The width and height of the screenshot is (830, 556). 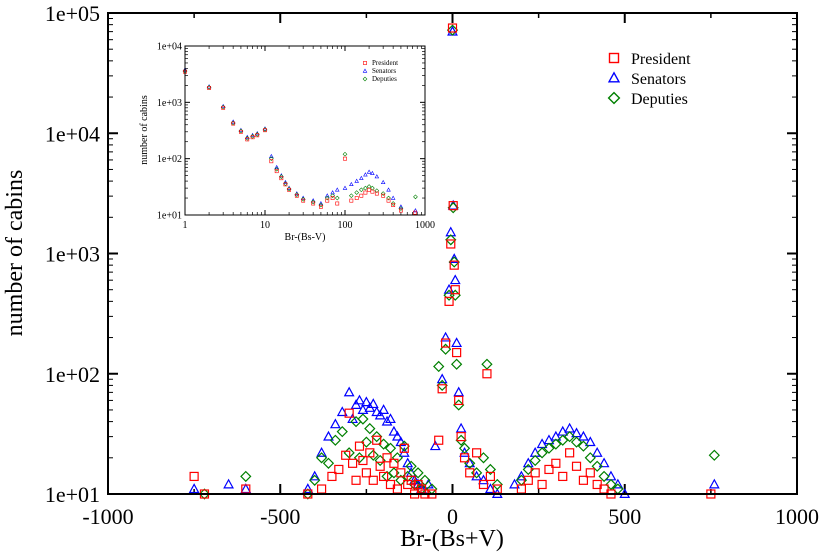 What do you see at coordinates (614, 77) in the screenshot?
I see `legend-marker-shape` at bounding box center [614, 77].